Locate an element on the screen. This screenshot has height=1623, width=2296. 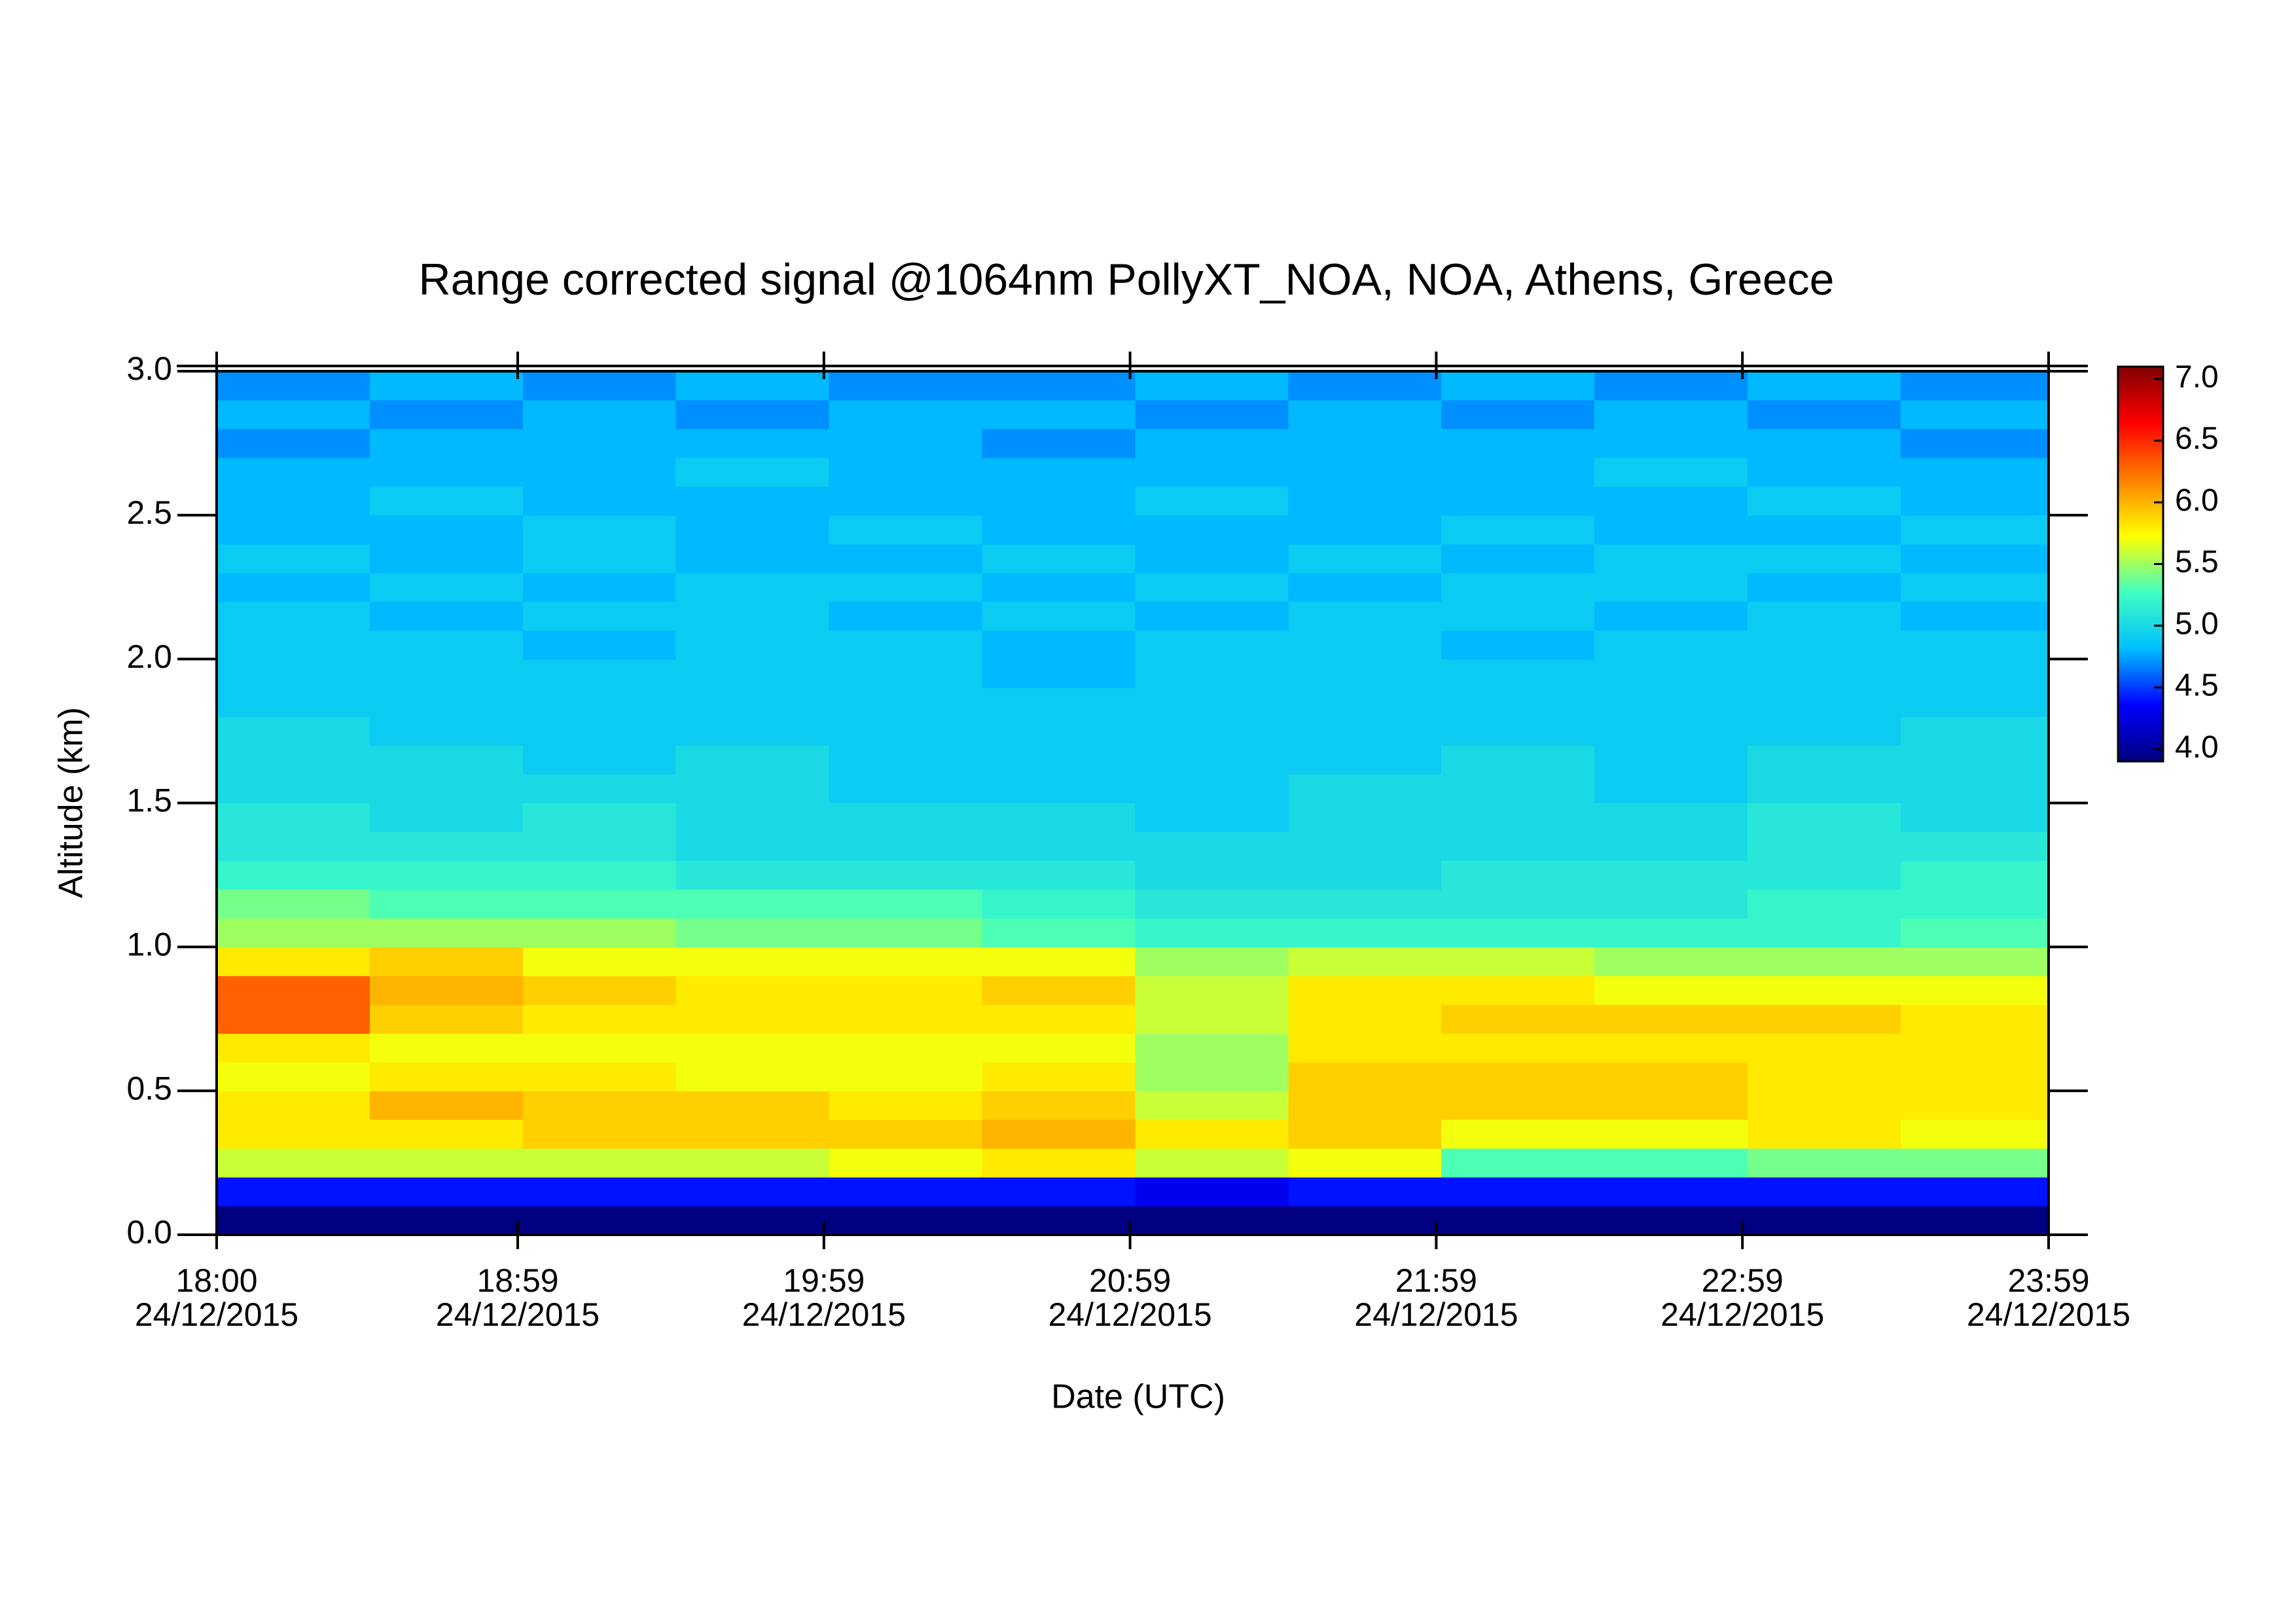
x-tick-label: 19:59 24/12/2015 is located at coordinates (824, 1297).